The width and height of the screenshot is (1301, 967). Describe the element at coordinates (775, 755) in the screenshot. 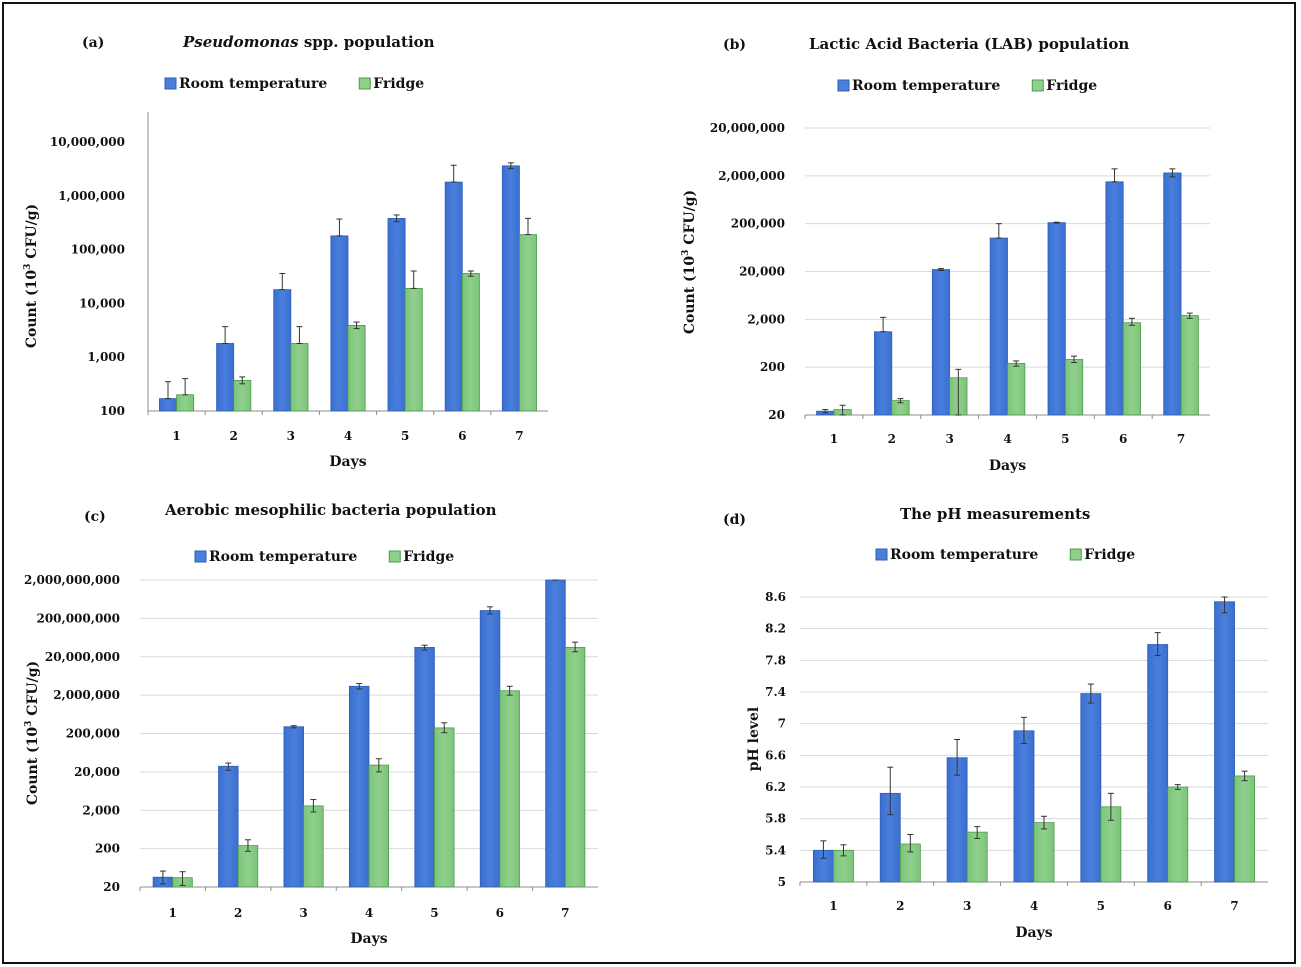

I see `y-tick-label: 6.6` at that location.